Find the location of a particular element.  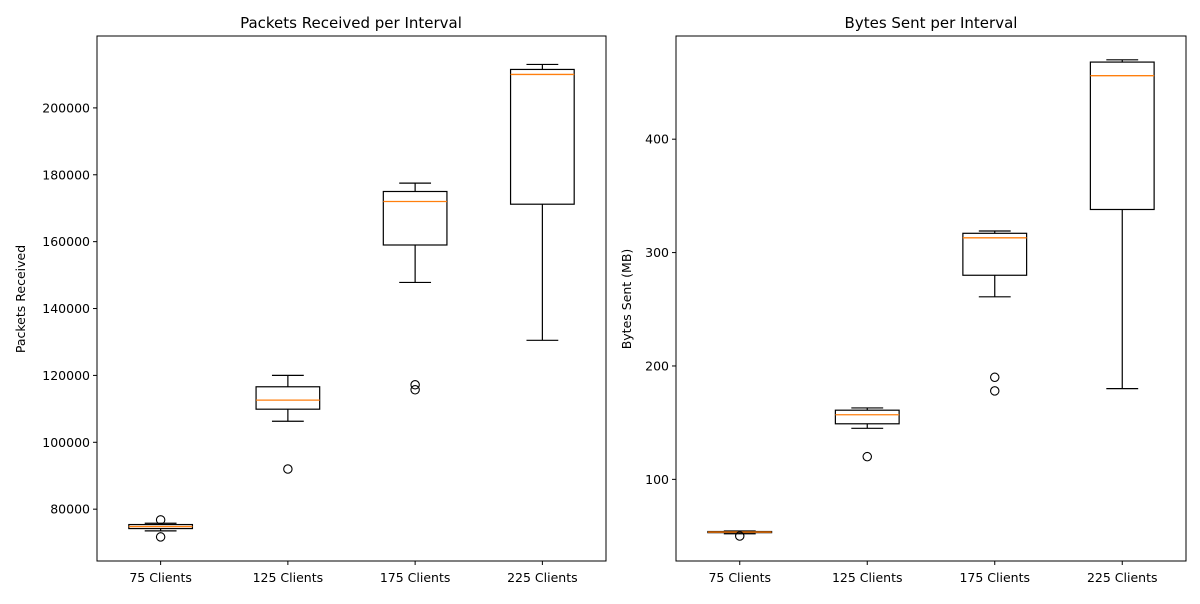

y-tick-label: 120000 is located at coordinates (66, 375).